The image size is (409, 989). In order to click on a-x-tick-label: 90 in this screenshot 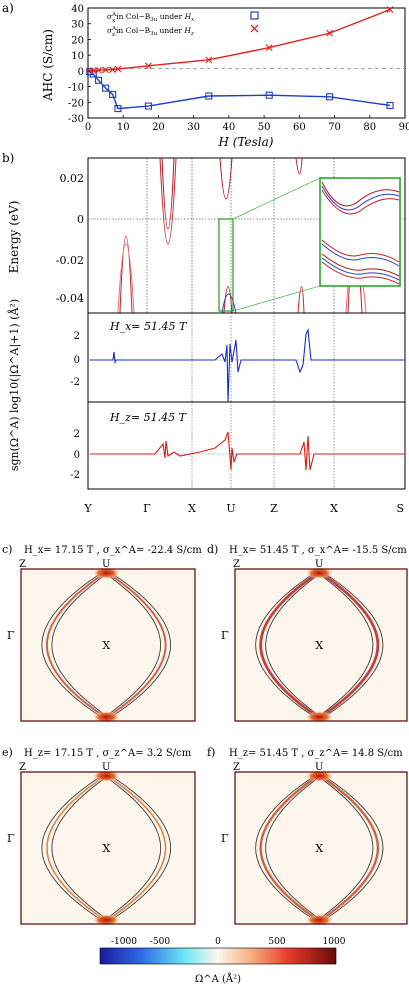, I will do `click(404, 127)`.